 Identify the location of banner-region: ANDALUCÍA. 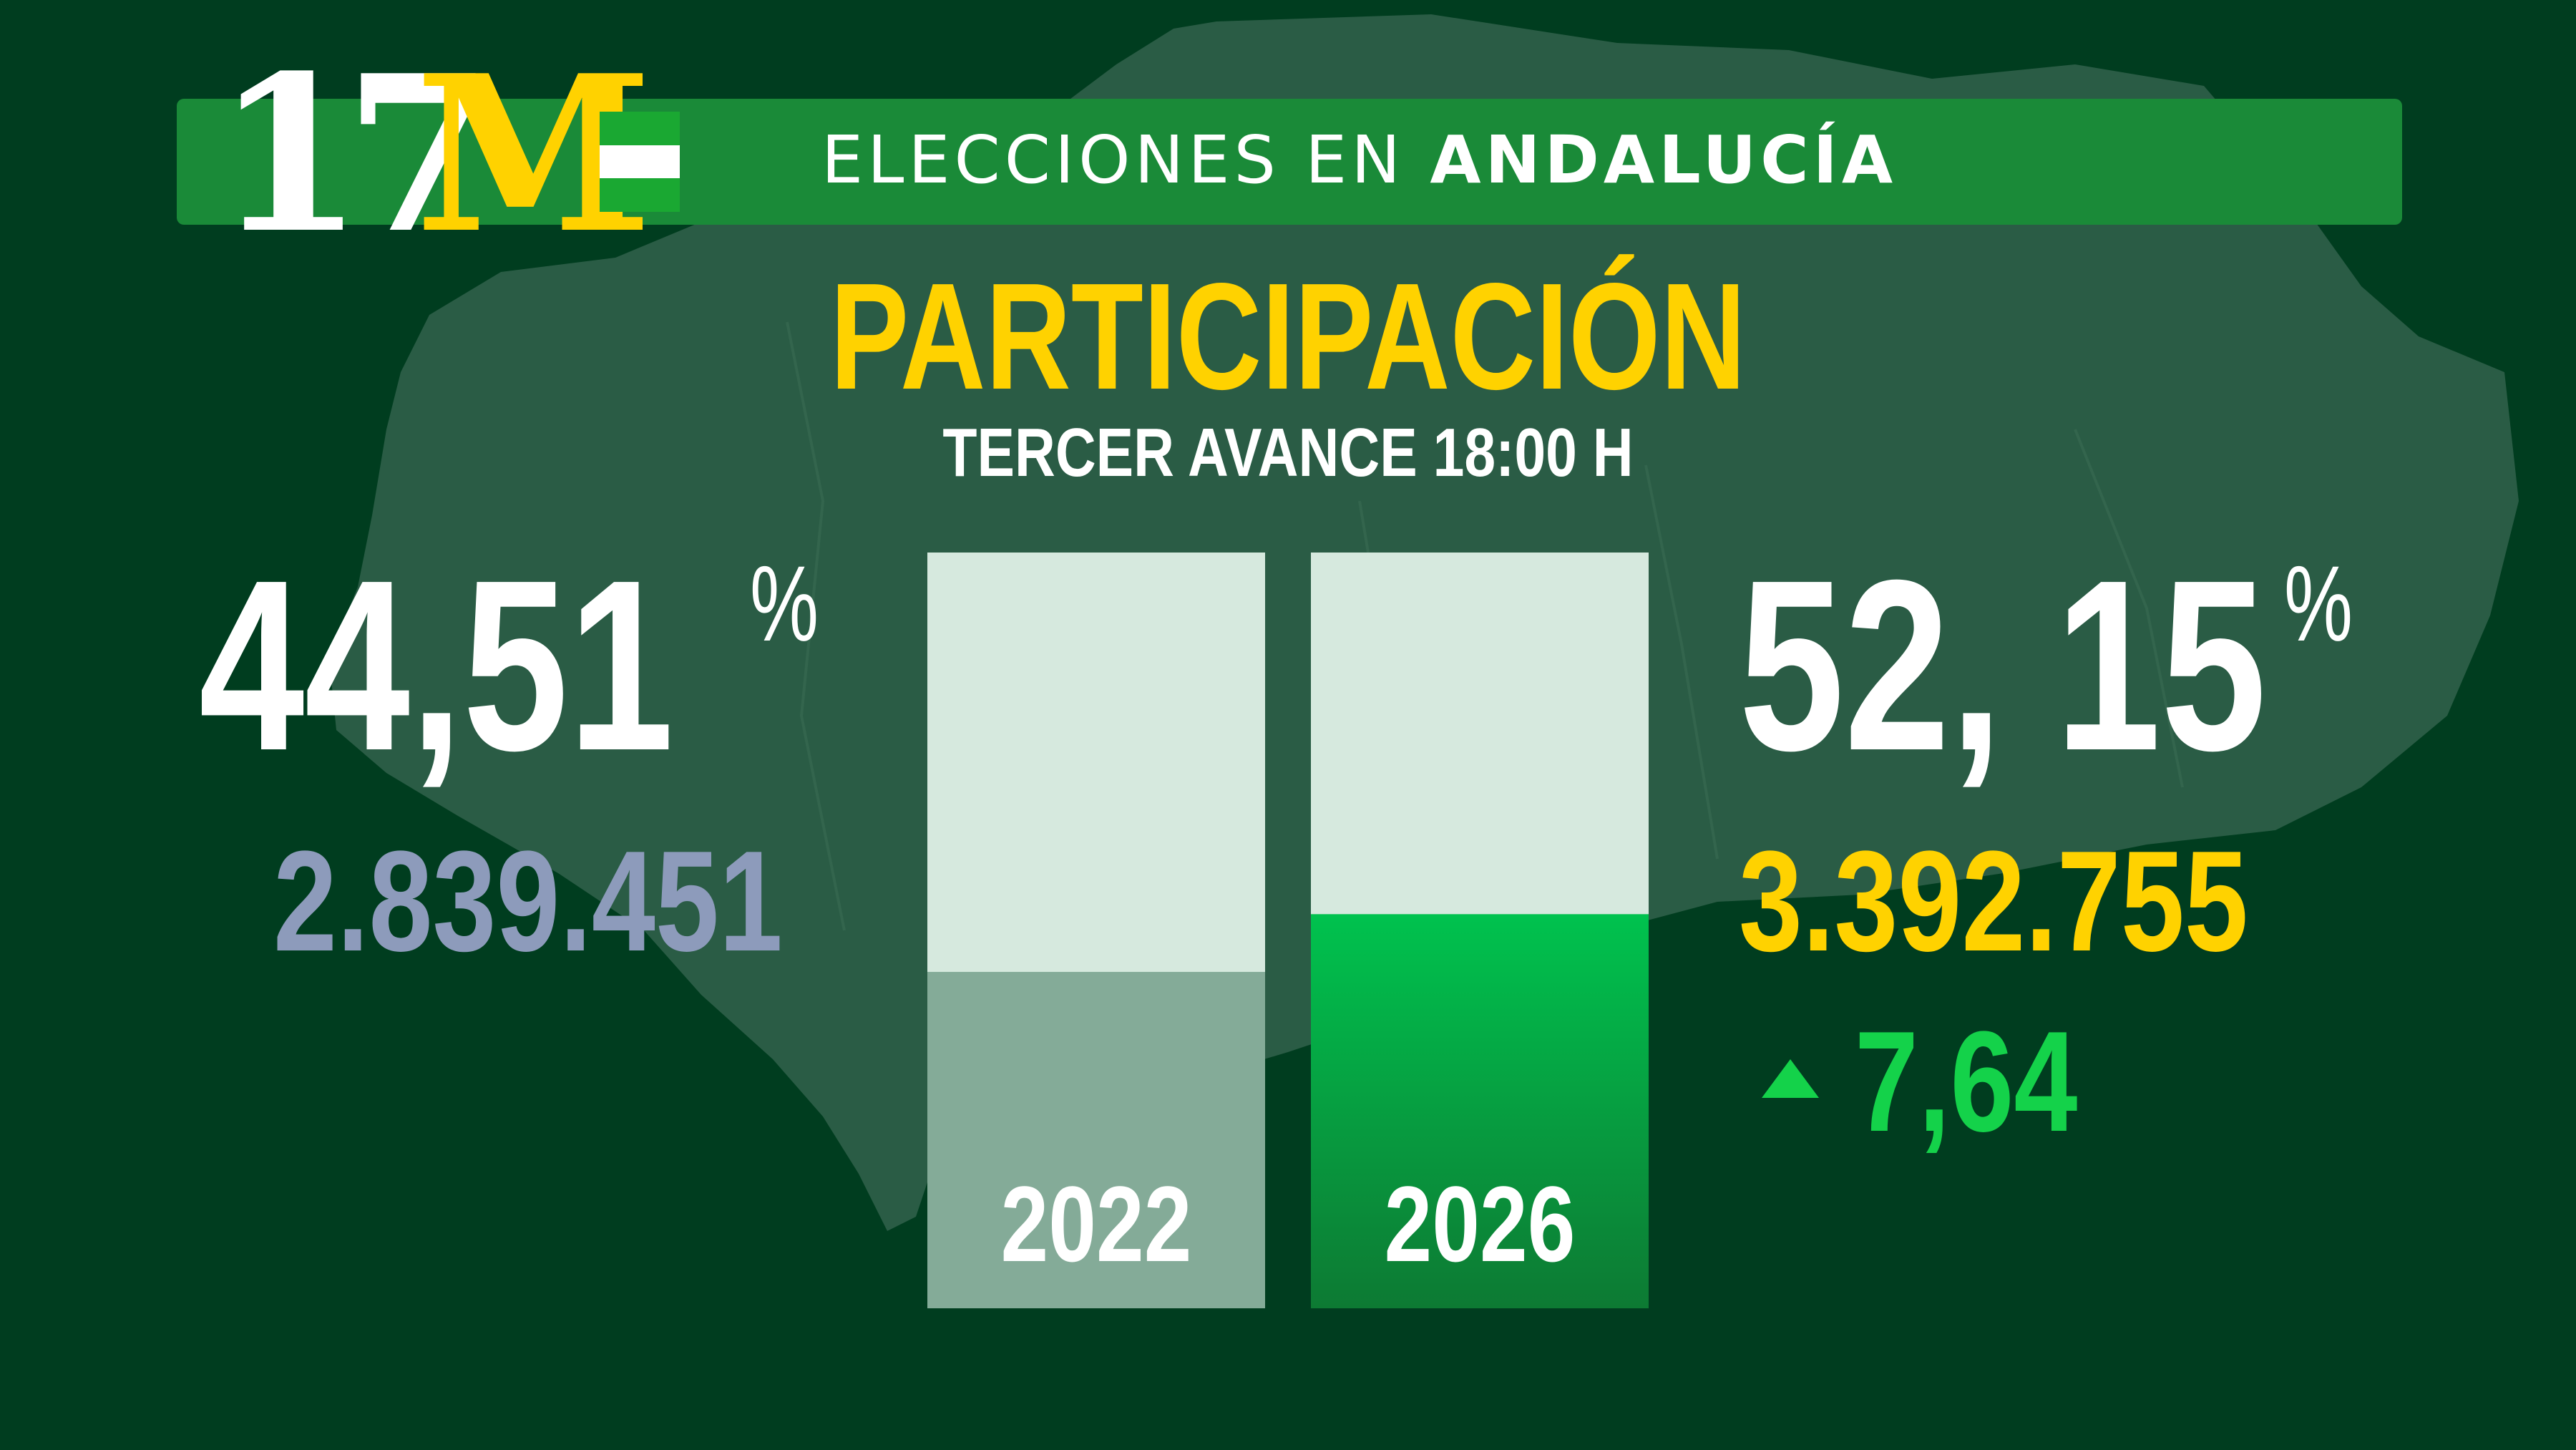
(1664, 160).